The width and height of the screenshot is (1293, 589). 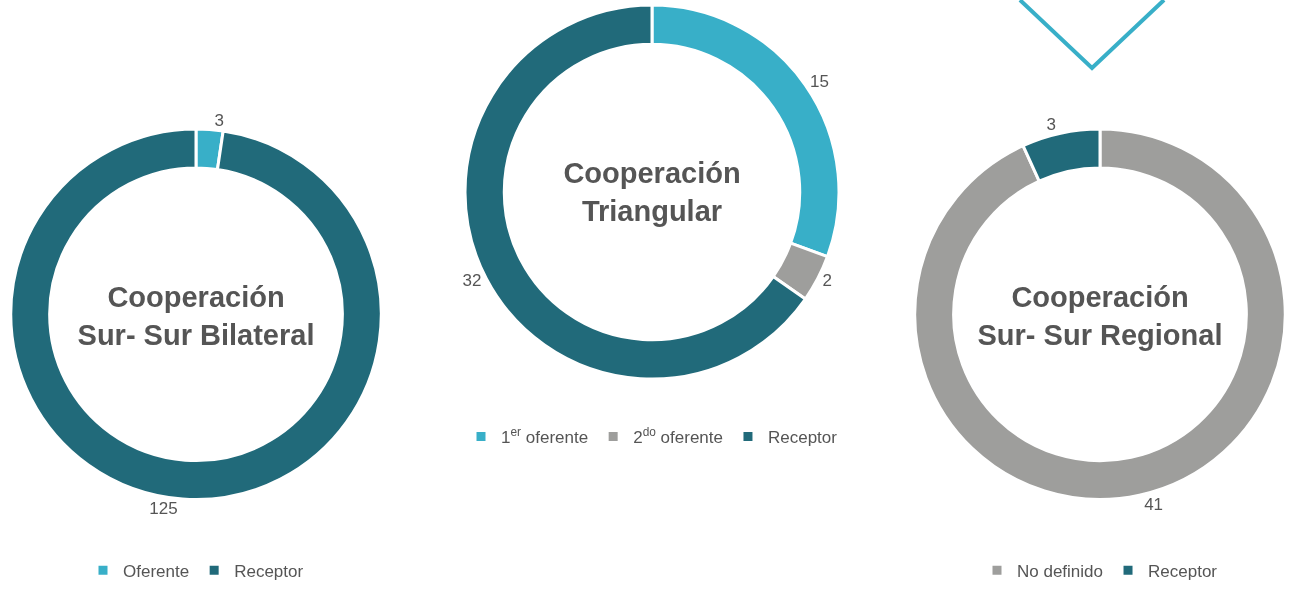 What do you see at coordinates (827, 281) in the screenshot?
I see `data-label: 2` at bounding box center [827, 281].